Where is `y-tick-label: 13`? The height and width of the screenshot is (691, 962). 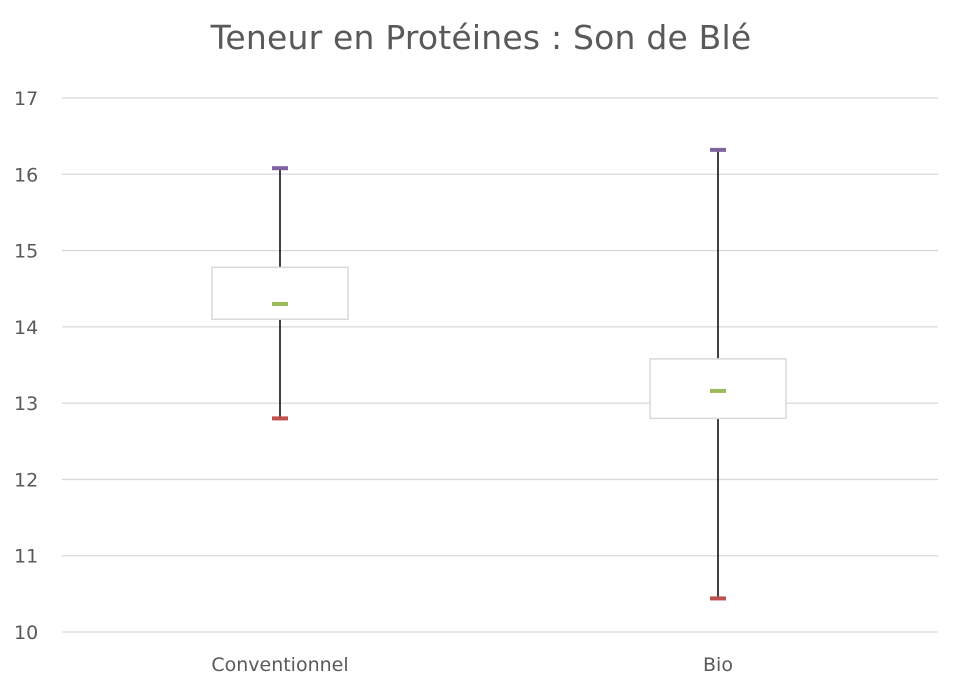 y-tick-label: 13 is located at coordinates (26, 404).